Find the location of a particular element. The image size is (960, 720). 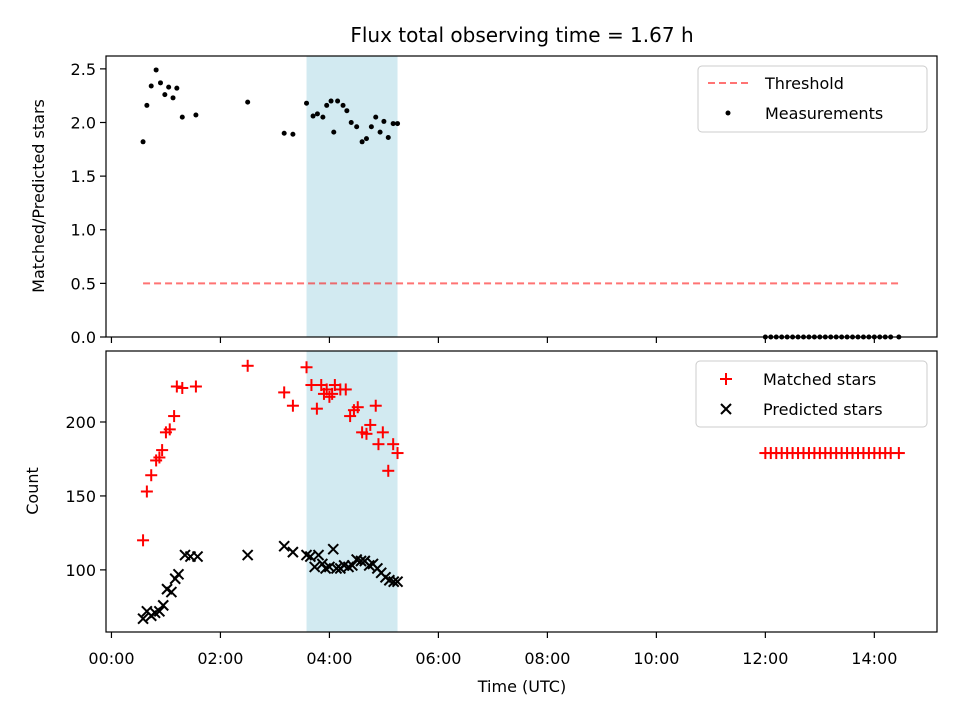

ratio-ytick-label: 2.5 is located at coordinates (83, 69).